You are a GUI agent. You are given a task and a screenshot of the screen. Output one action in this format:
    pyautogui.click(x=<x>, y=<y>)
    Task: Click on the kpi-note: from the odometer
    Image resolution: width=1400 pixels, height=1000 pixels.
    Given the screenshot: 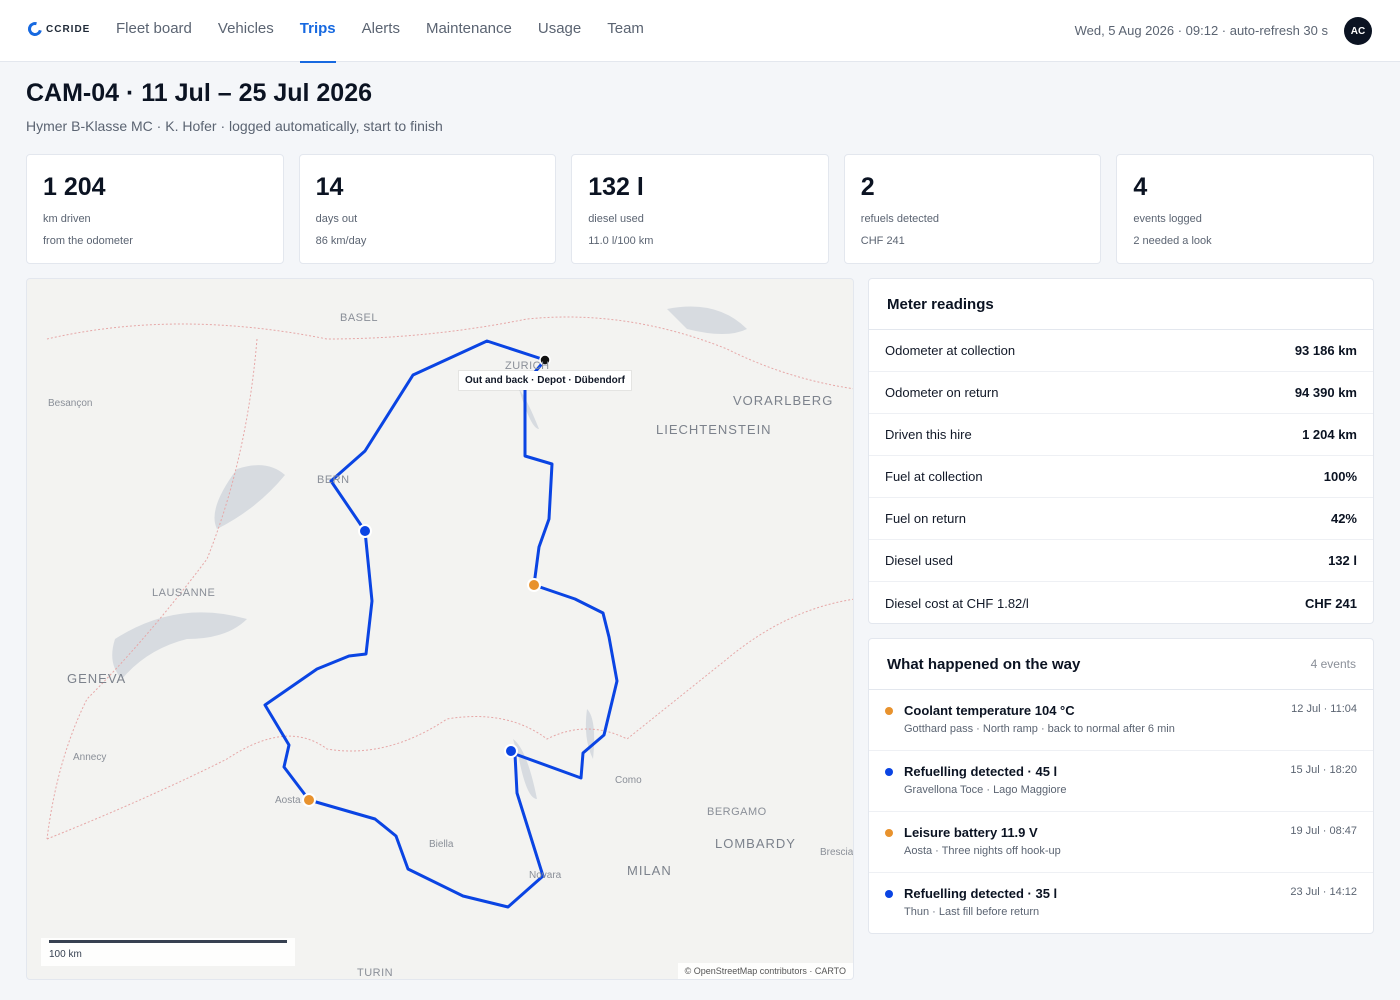 What is the action you would take?
    pyautogui.click(x=88, y=241)
    